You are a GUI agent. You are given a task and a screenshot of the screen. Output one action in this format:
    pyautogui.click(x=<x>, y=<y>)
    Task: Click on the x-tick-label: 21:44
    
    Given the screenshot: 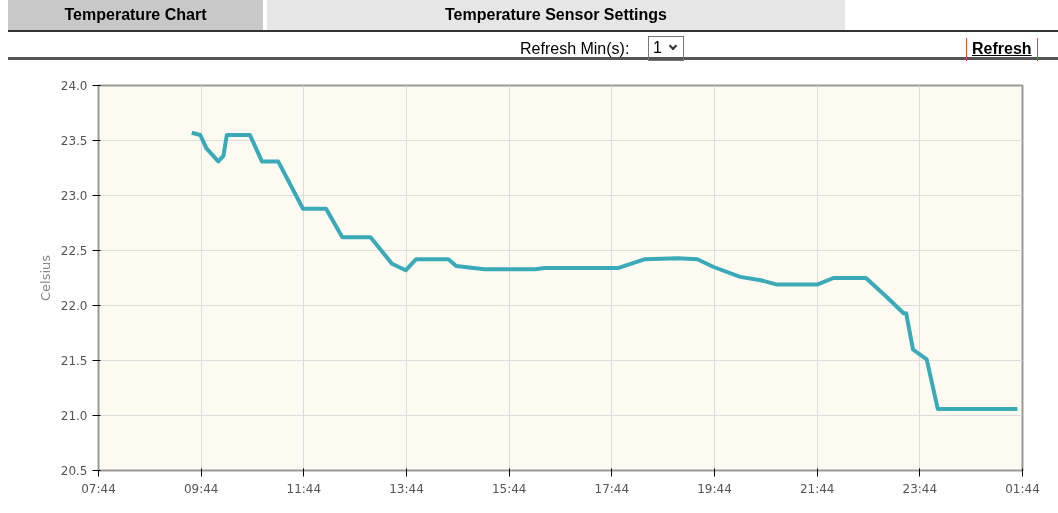 What is the action you would take?
    pyautogui.click(x=817, y=488)
    